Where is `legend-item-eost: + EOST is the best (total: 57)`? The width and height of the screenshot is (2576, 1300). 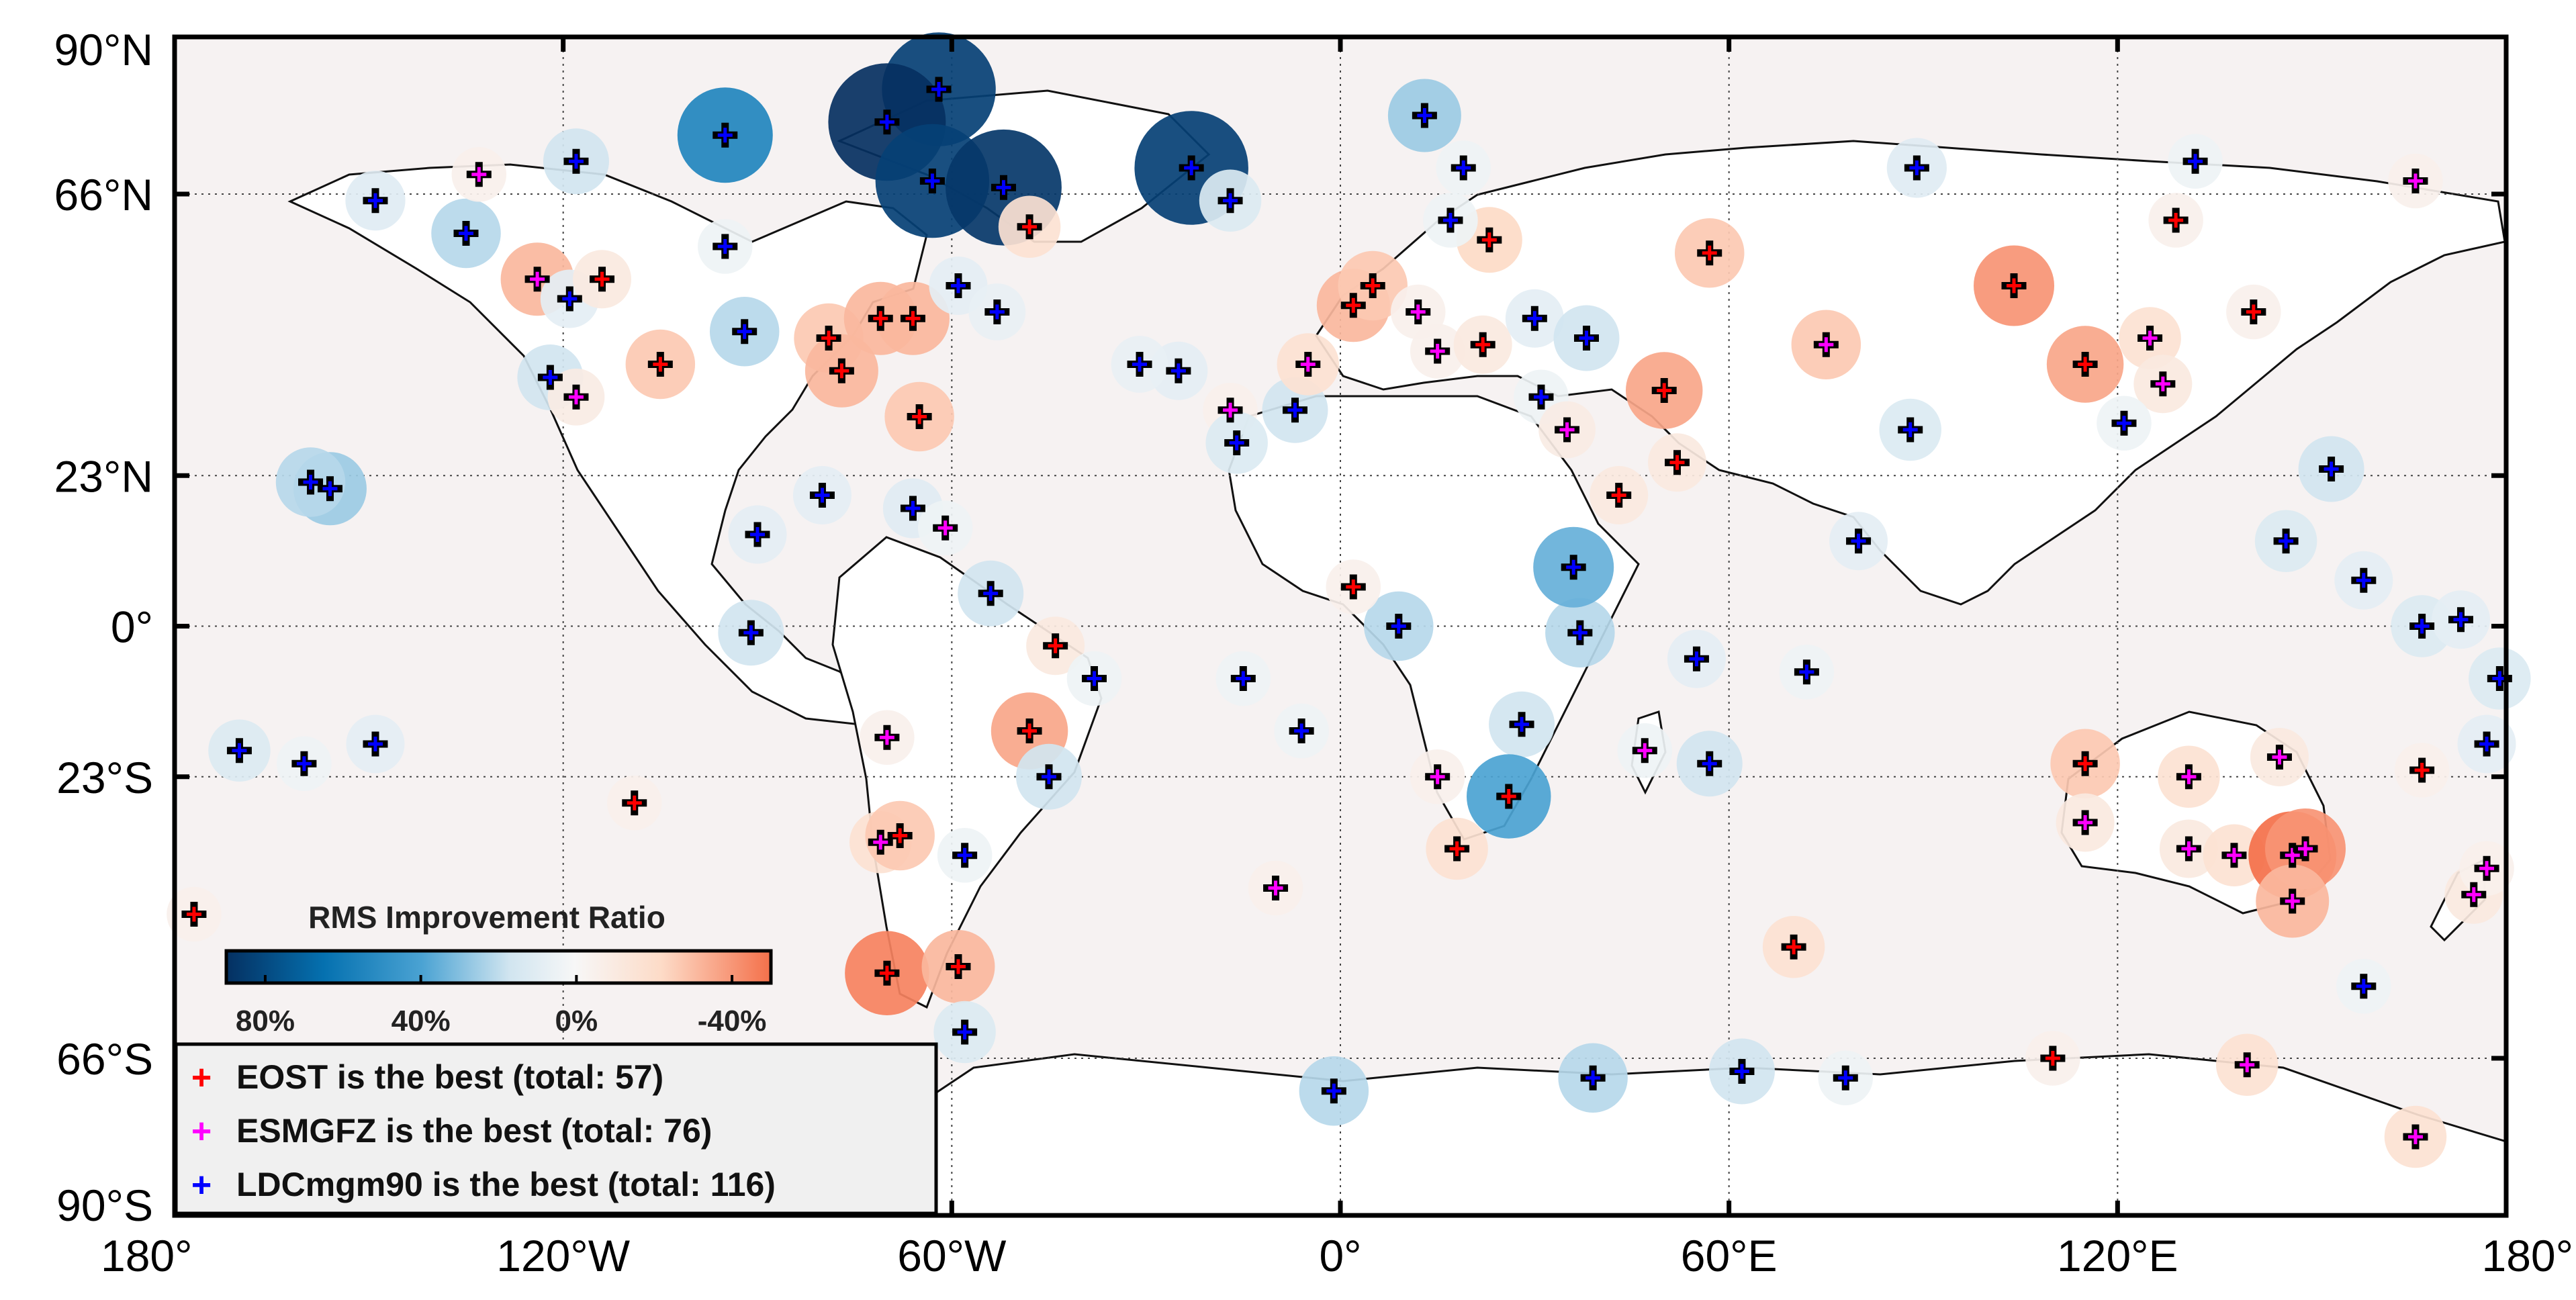 legend-item-eost: + EOST is the best (total: 57) is located at coordinates (427, 1077).